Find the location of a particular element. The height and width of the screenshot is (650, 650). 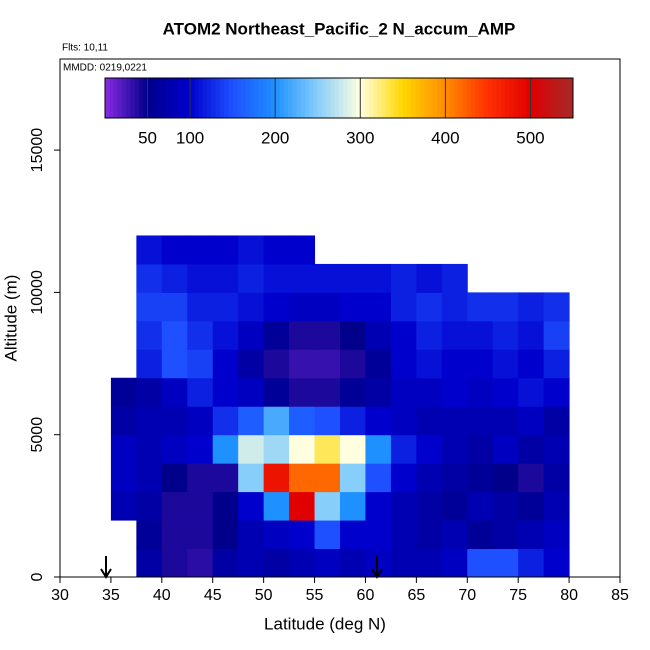

x-tick-label: 80 is located at coordinates (569, 595).